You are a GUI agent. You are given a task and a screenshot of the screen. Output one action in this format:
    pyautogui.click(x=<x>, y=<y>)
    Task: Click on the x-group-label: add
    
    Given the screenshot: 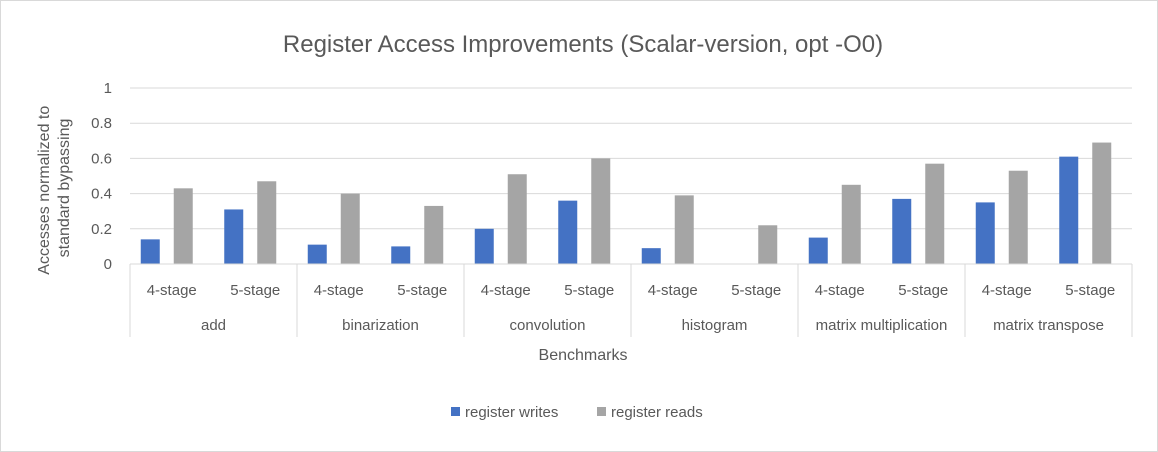 What is the action you would take?
    pyautogui.click(x=213, y=325)
    